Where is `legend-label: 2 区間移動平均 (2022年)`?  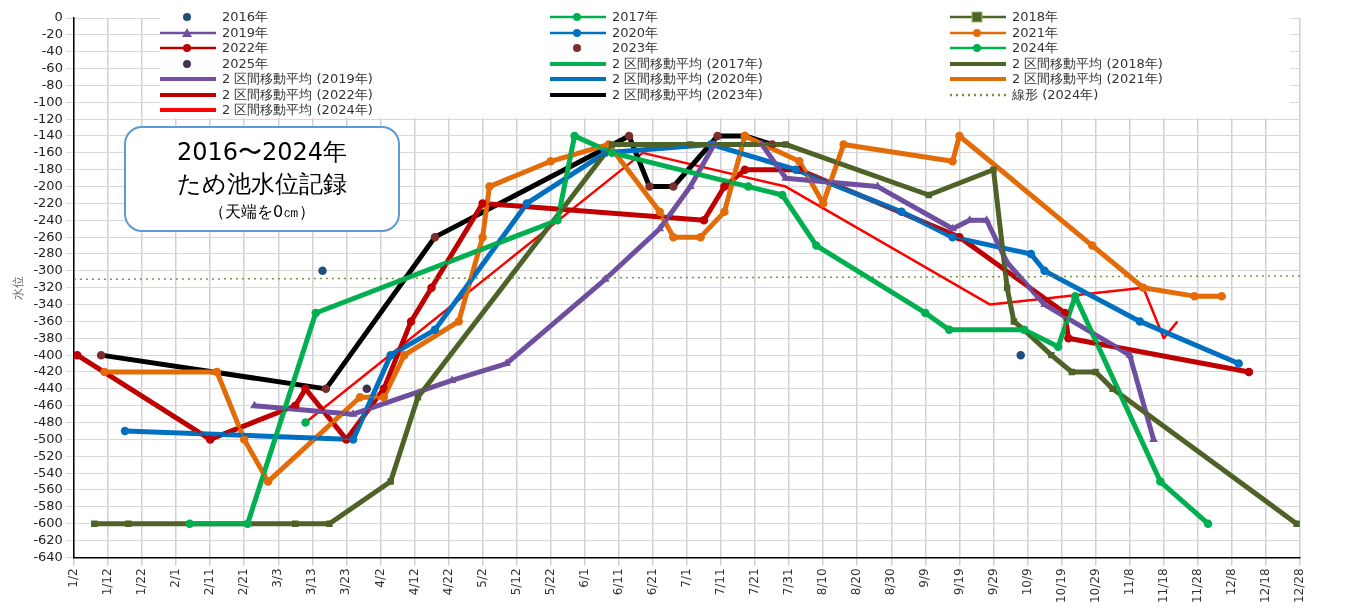 legend-label: 2 区間移動平均 (2022年) is located at coordinates (297, 94).